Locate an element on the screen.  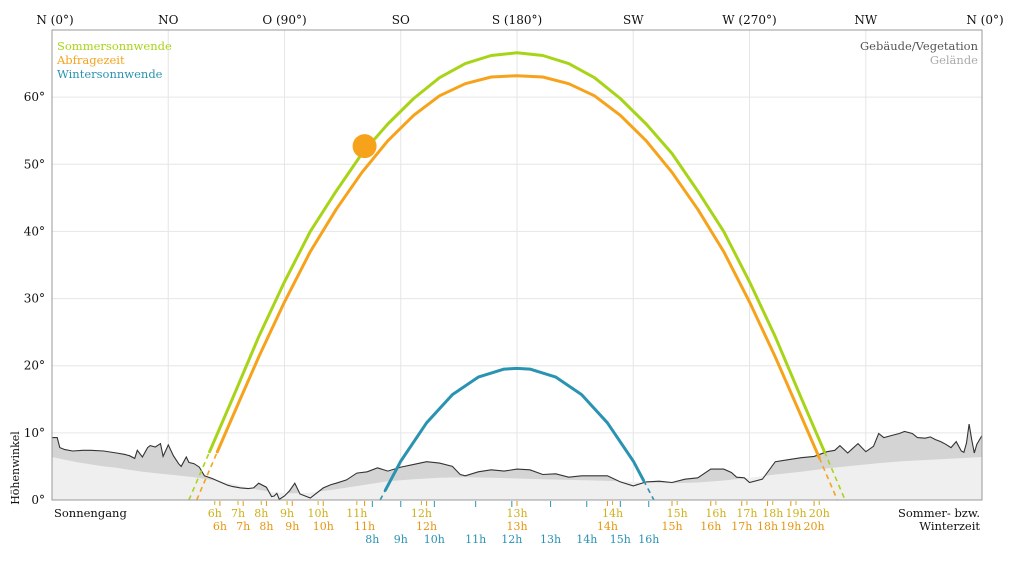
wintersonnwende-dashed-end is located at coordinates (648, 490).